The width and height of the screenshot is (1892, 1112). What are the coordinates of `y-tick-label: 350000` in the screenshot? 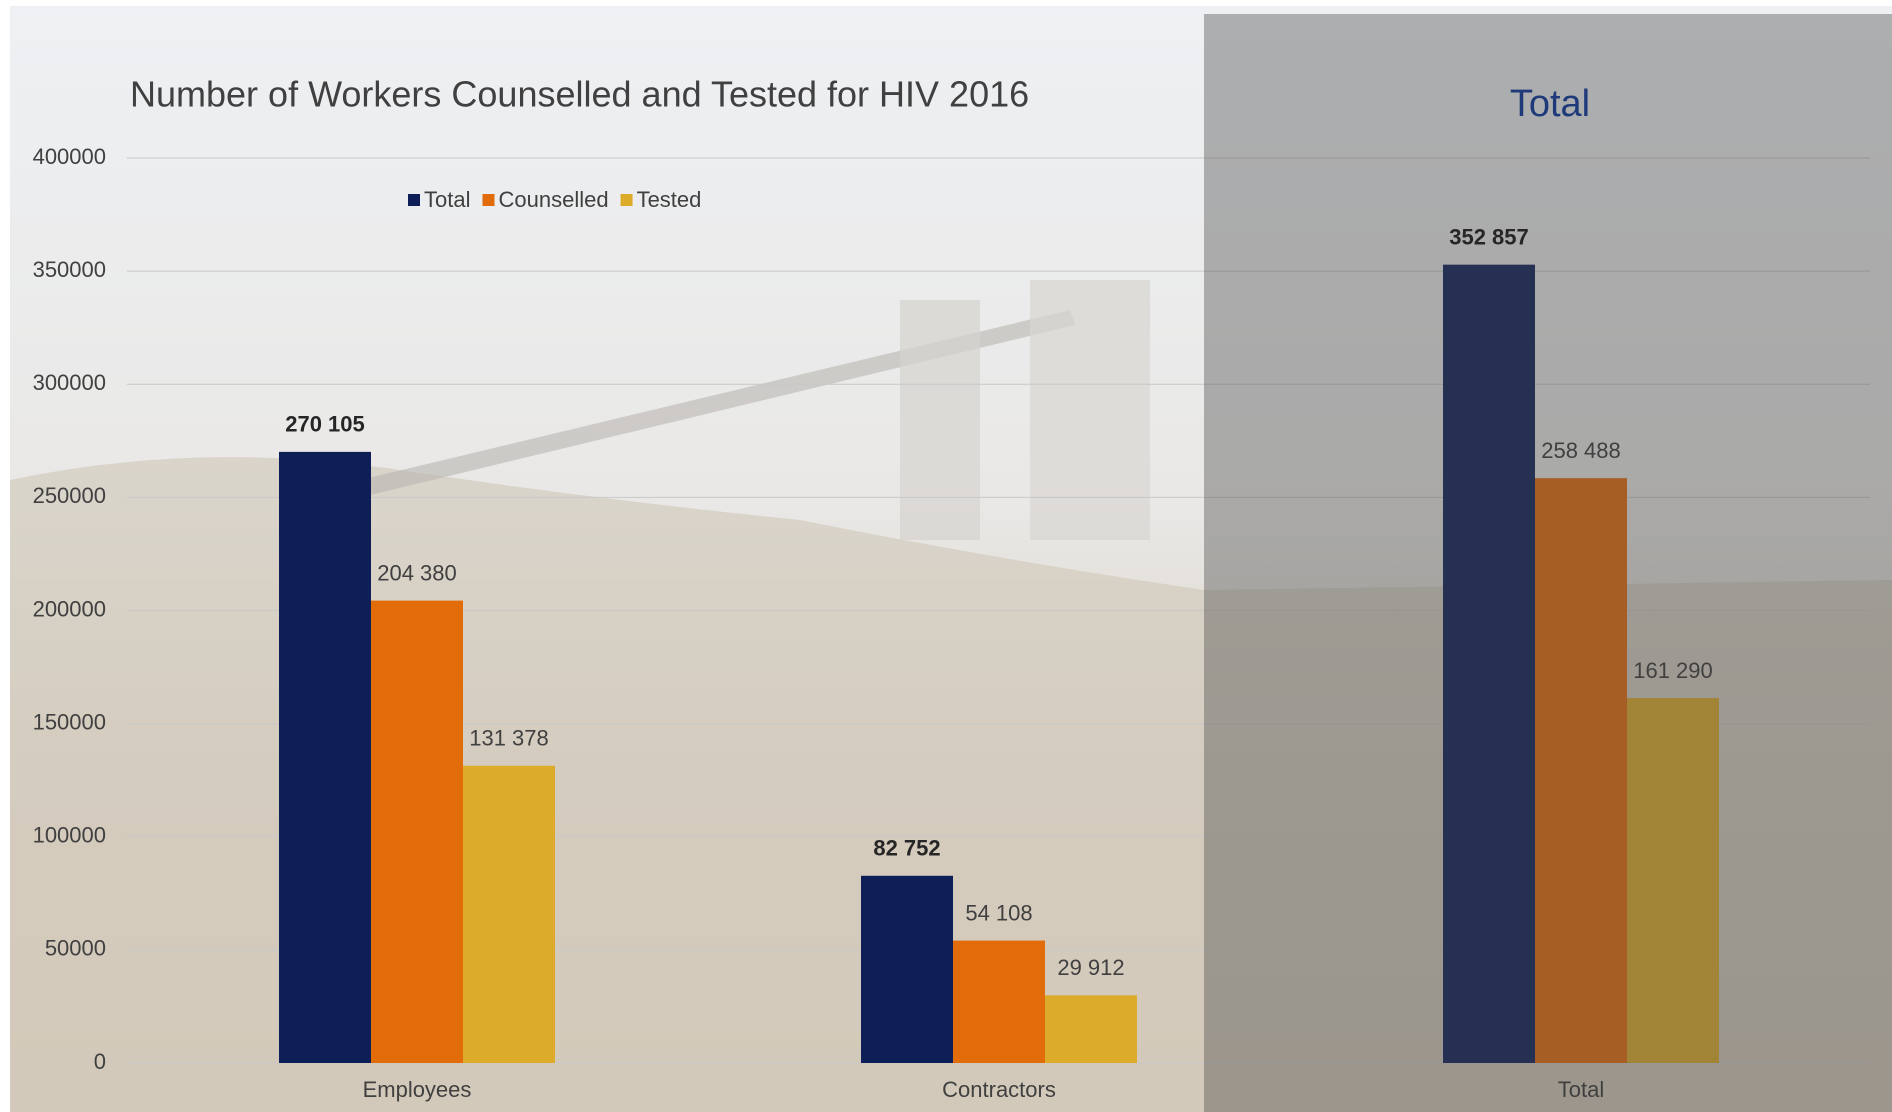 It's located at (69, 269).